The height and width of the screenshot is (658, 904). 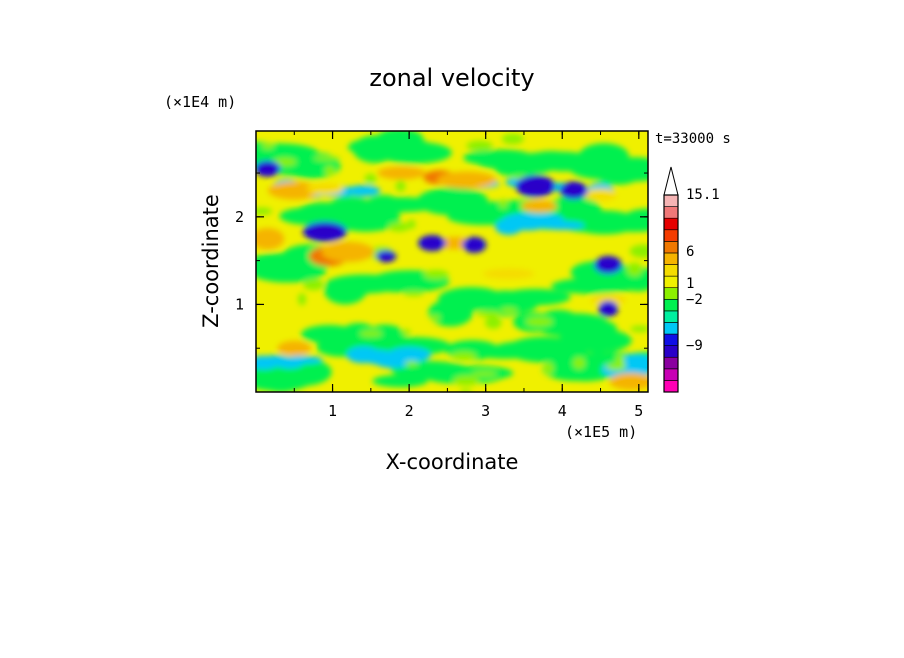 I want to click on x-tick-label: 3, so click(x=485, y=411).